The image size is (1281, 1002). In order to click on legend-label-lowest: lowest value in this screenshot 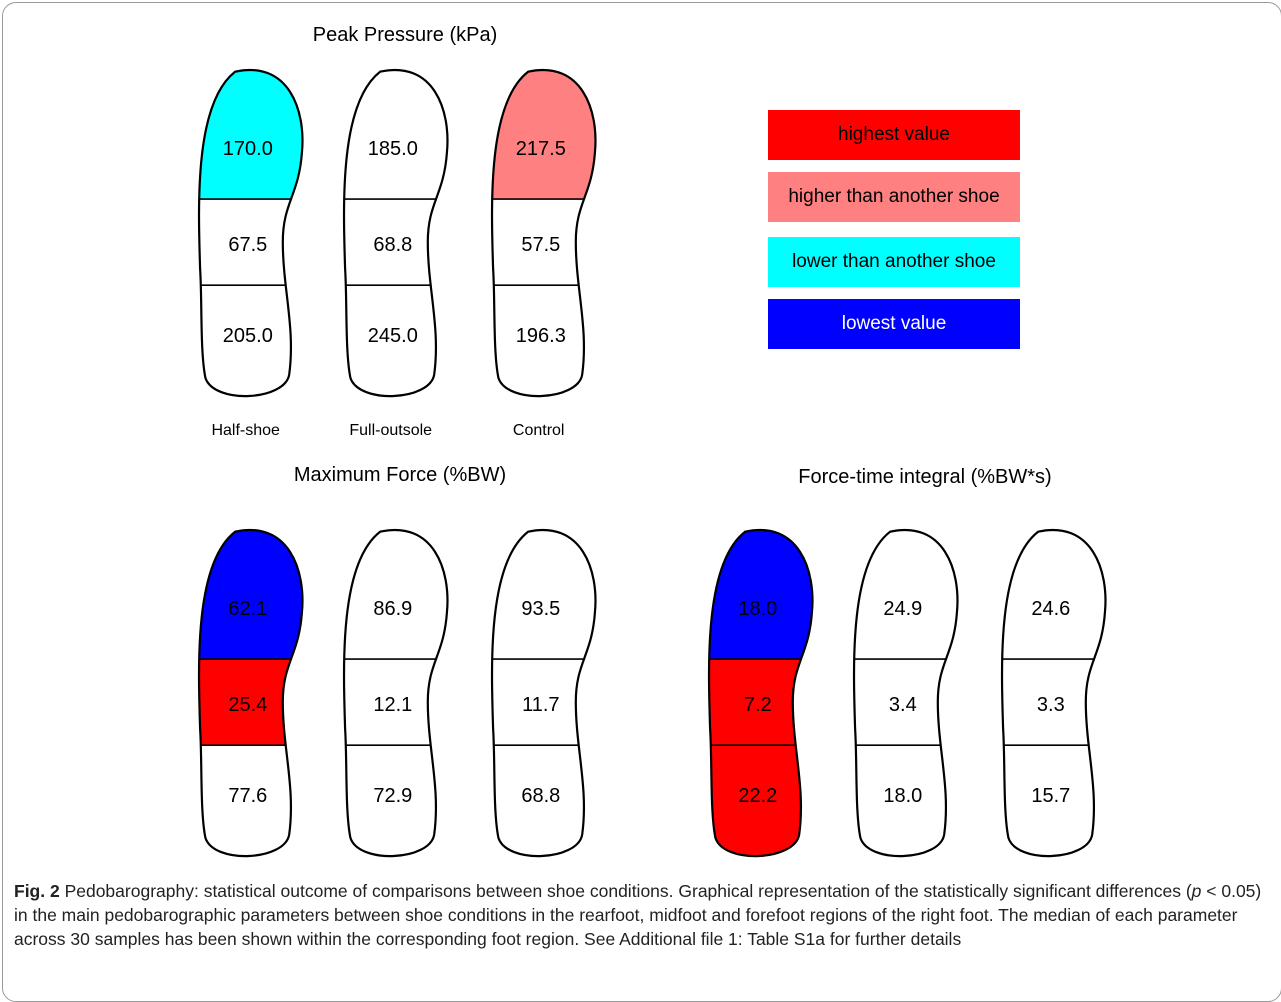, I will do `click(894, 324)`.